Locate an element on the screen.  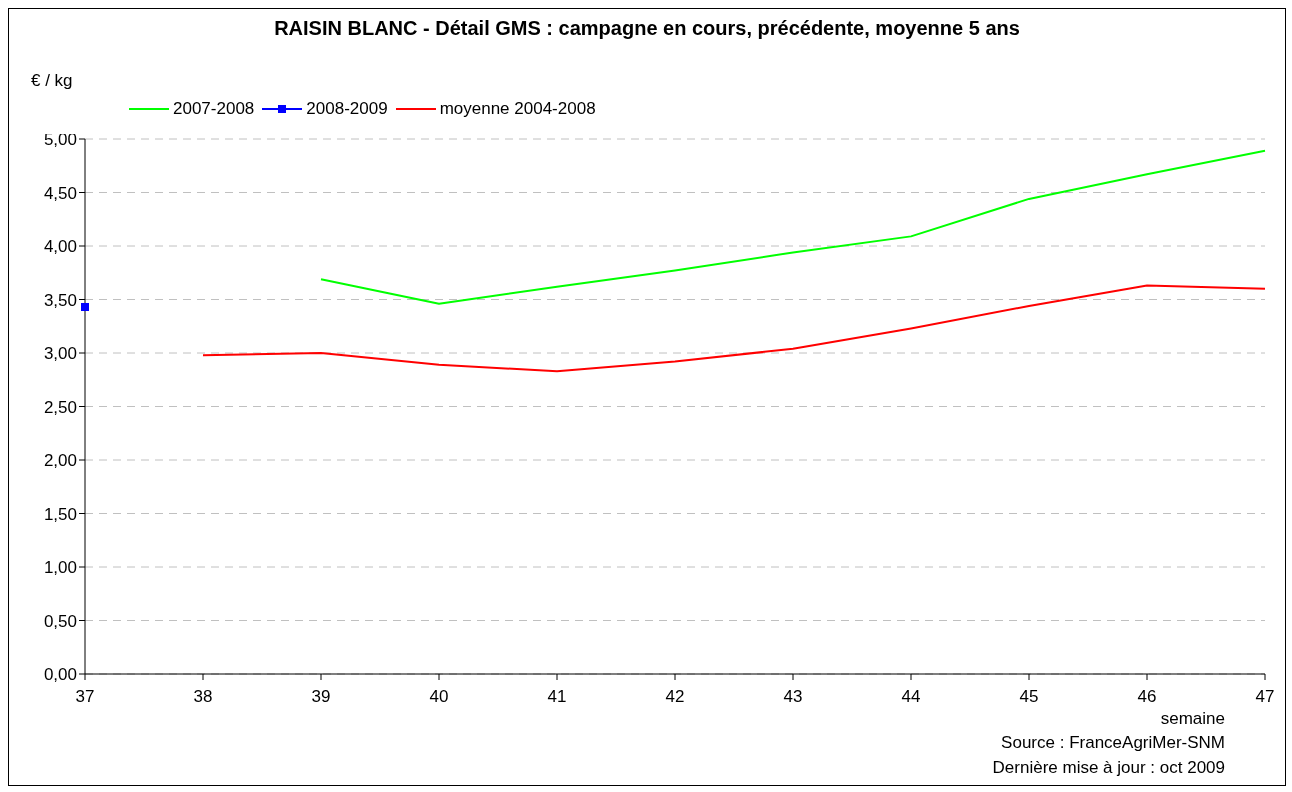
source-note: Source : FranceAgriMer-SNM is located at coordinates (1113, 743).